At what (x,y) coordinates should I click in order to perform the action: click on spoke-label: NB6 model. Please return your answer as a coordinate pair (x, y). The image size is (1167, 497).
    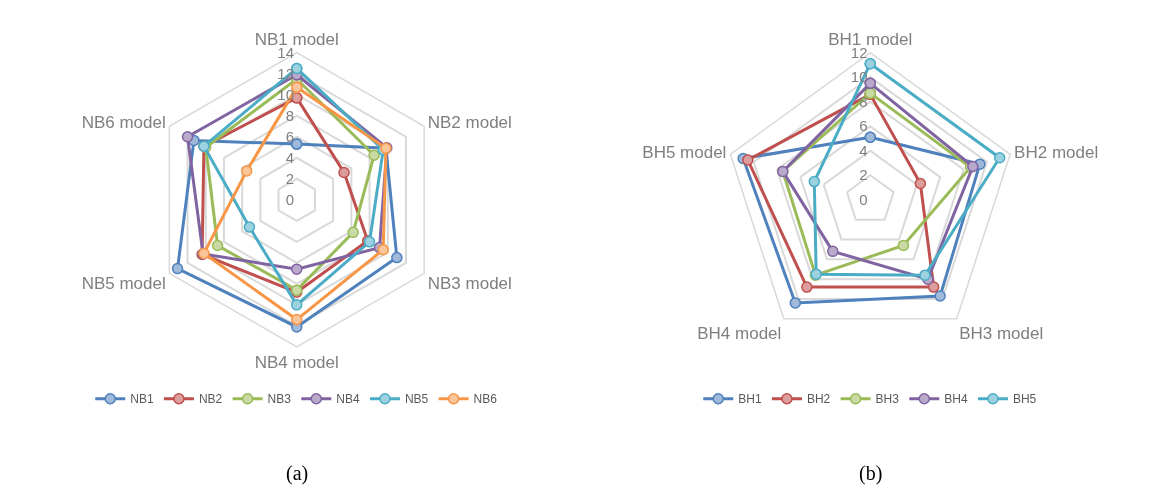
    Looking at the image, I should click on (123, 122).